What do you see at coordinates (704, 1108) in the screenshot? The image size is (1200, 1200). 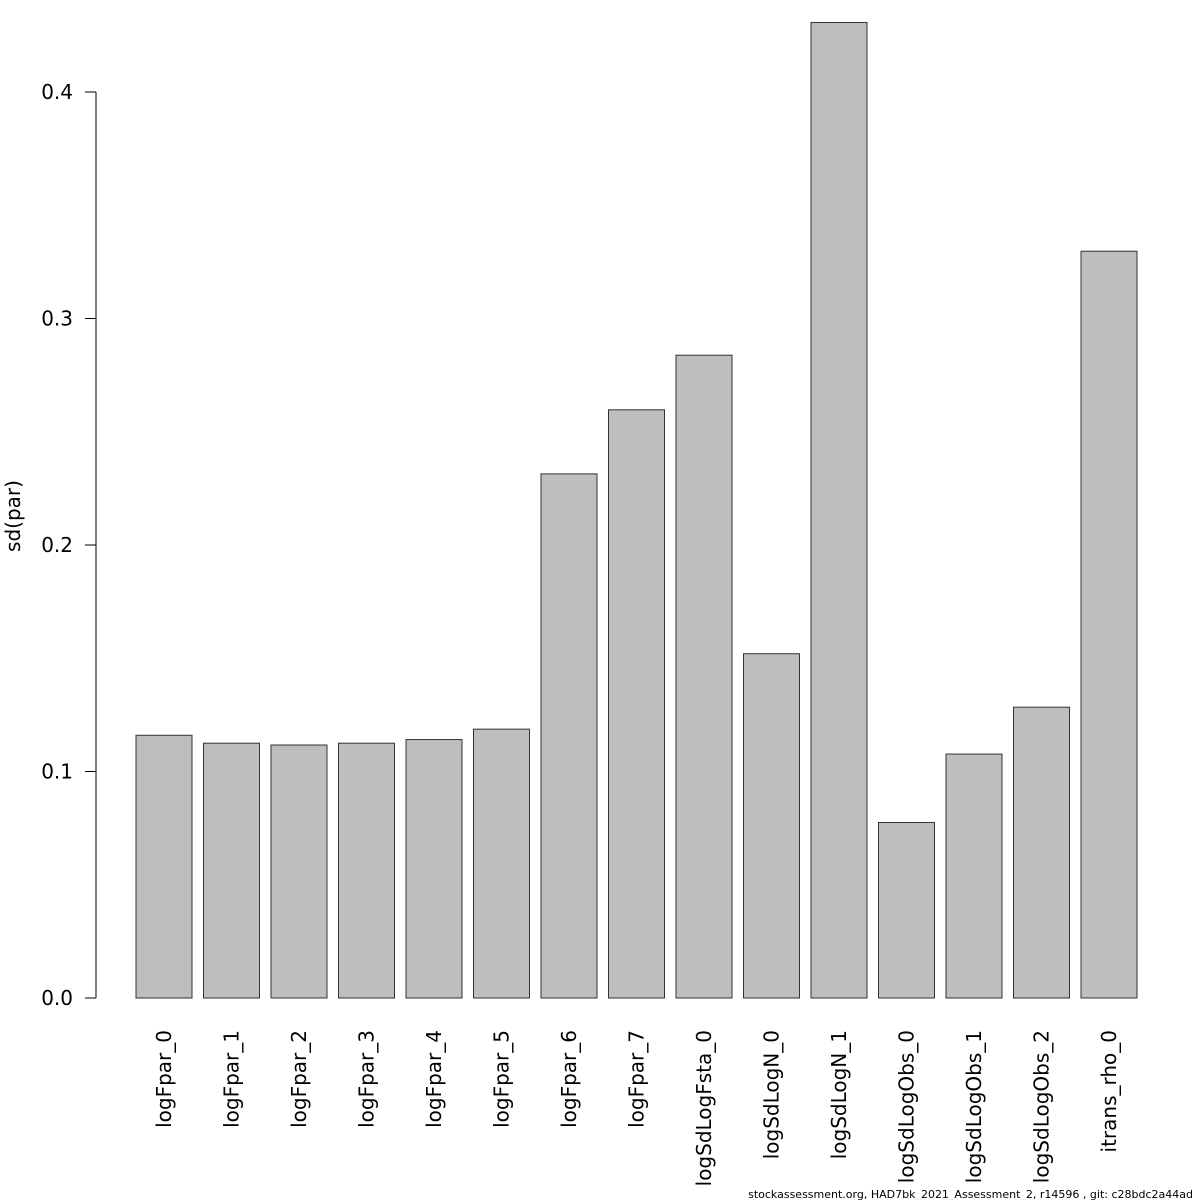 I see `x-tick-label: logSdLogFsta_0` at bounding box center [704, 1108].